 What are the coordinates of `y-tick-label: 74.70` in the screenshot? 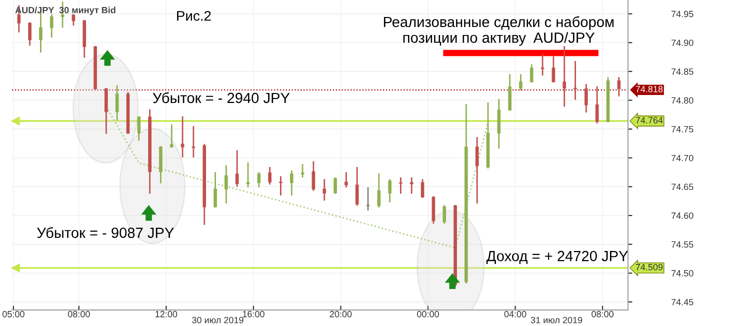 It's located at (683, 158).